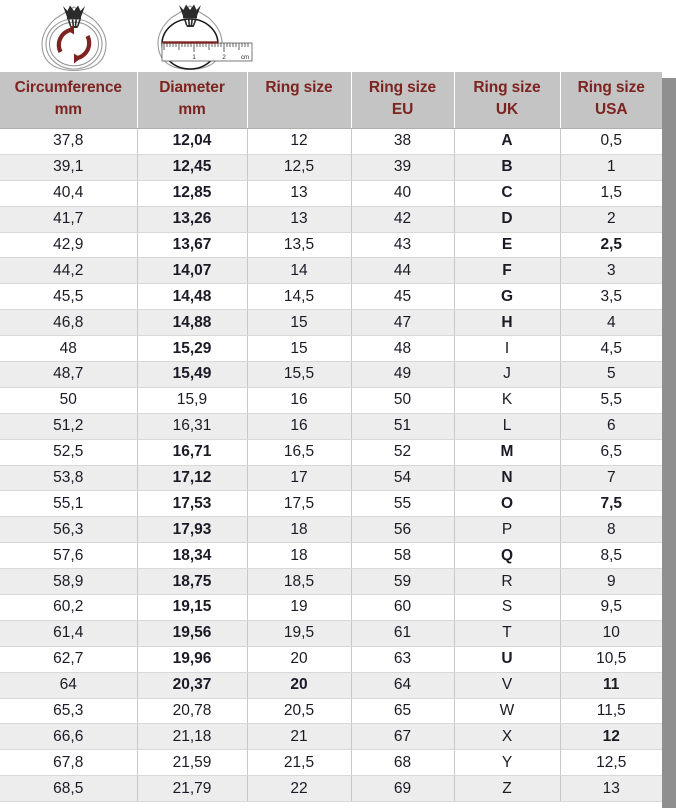  What do you see at coordinates (611, 530) in the screenshot?
I see `cell-ring-size-usa: 8` at bounding box center [611, 530].